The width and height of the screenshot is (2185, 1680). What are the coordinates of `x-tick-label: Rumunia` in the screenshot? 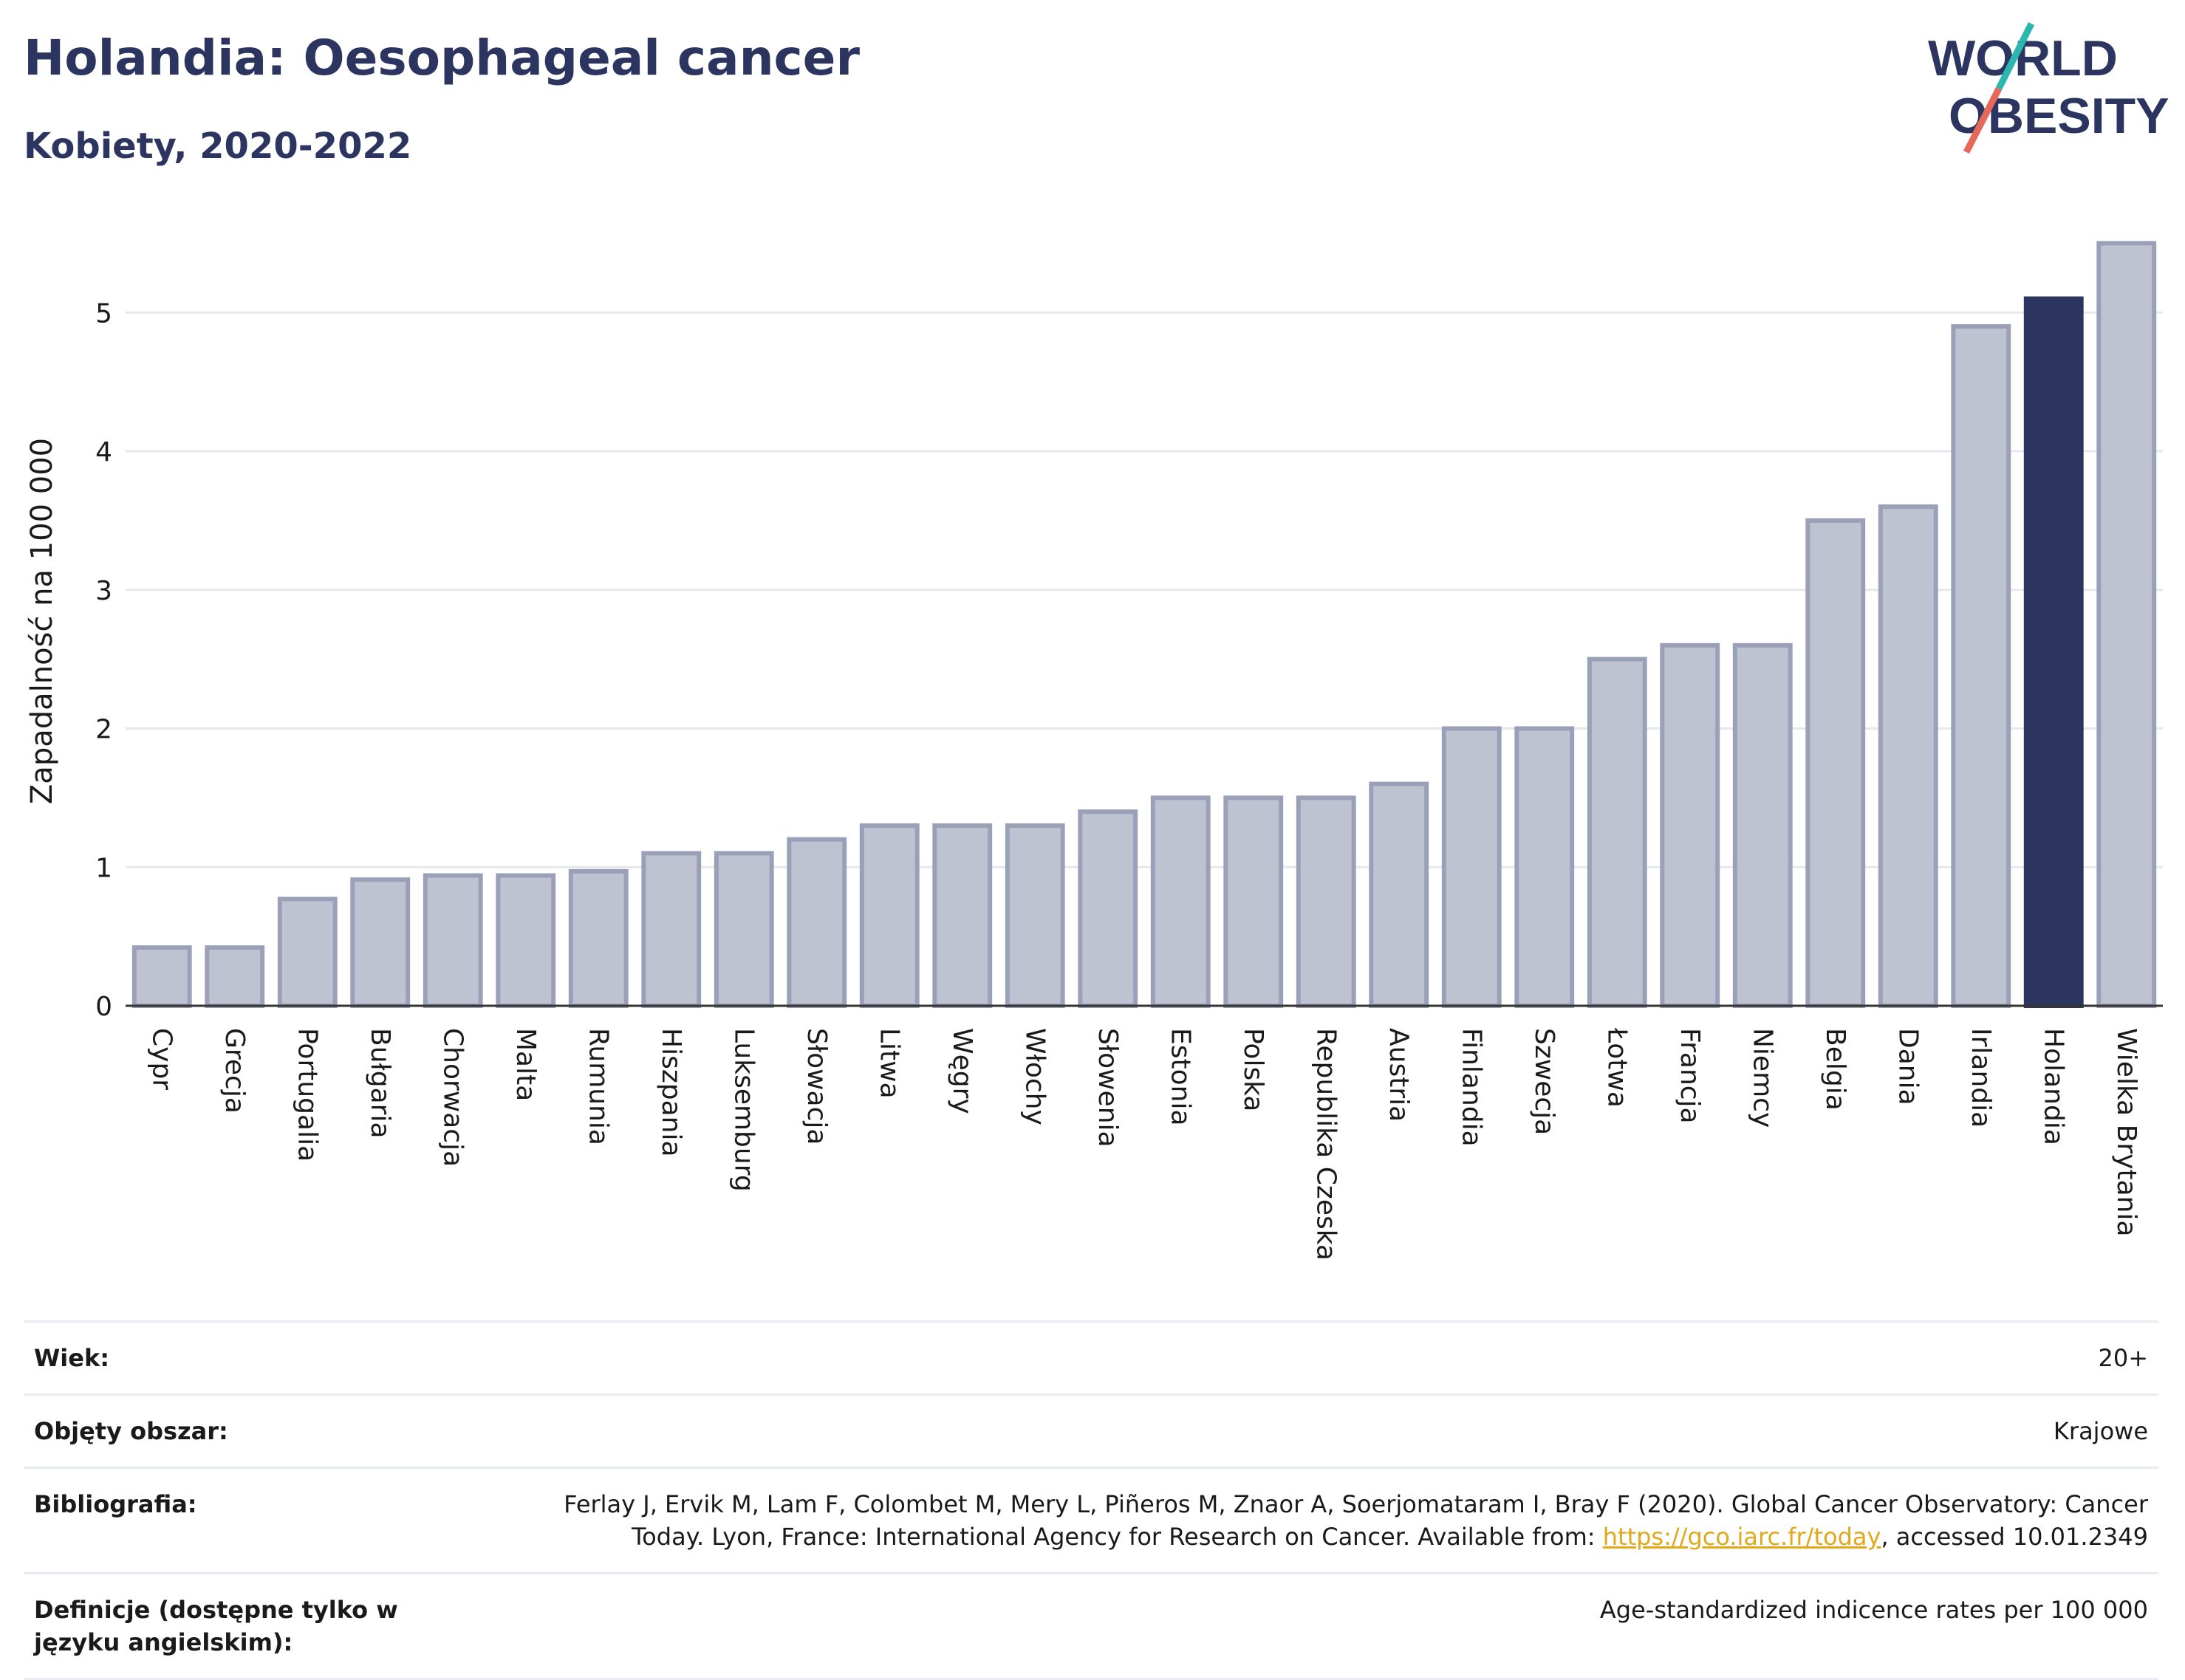 It's located at (598, 1087).